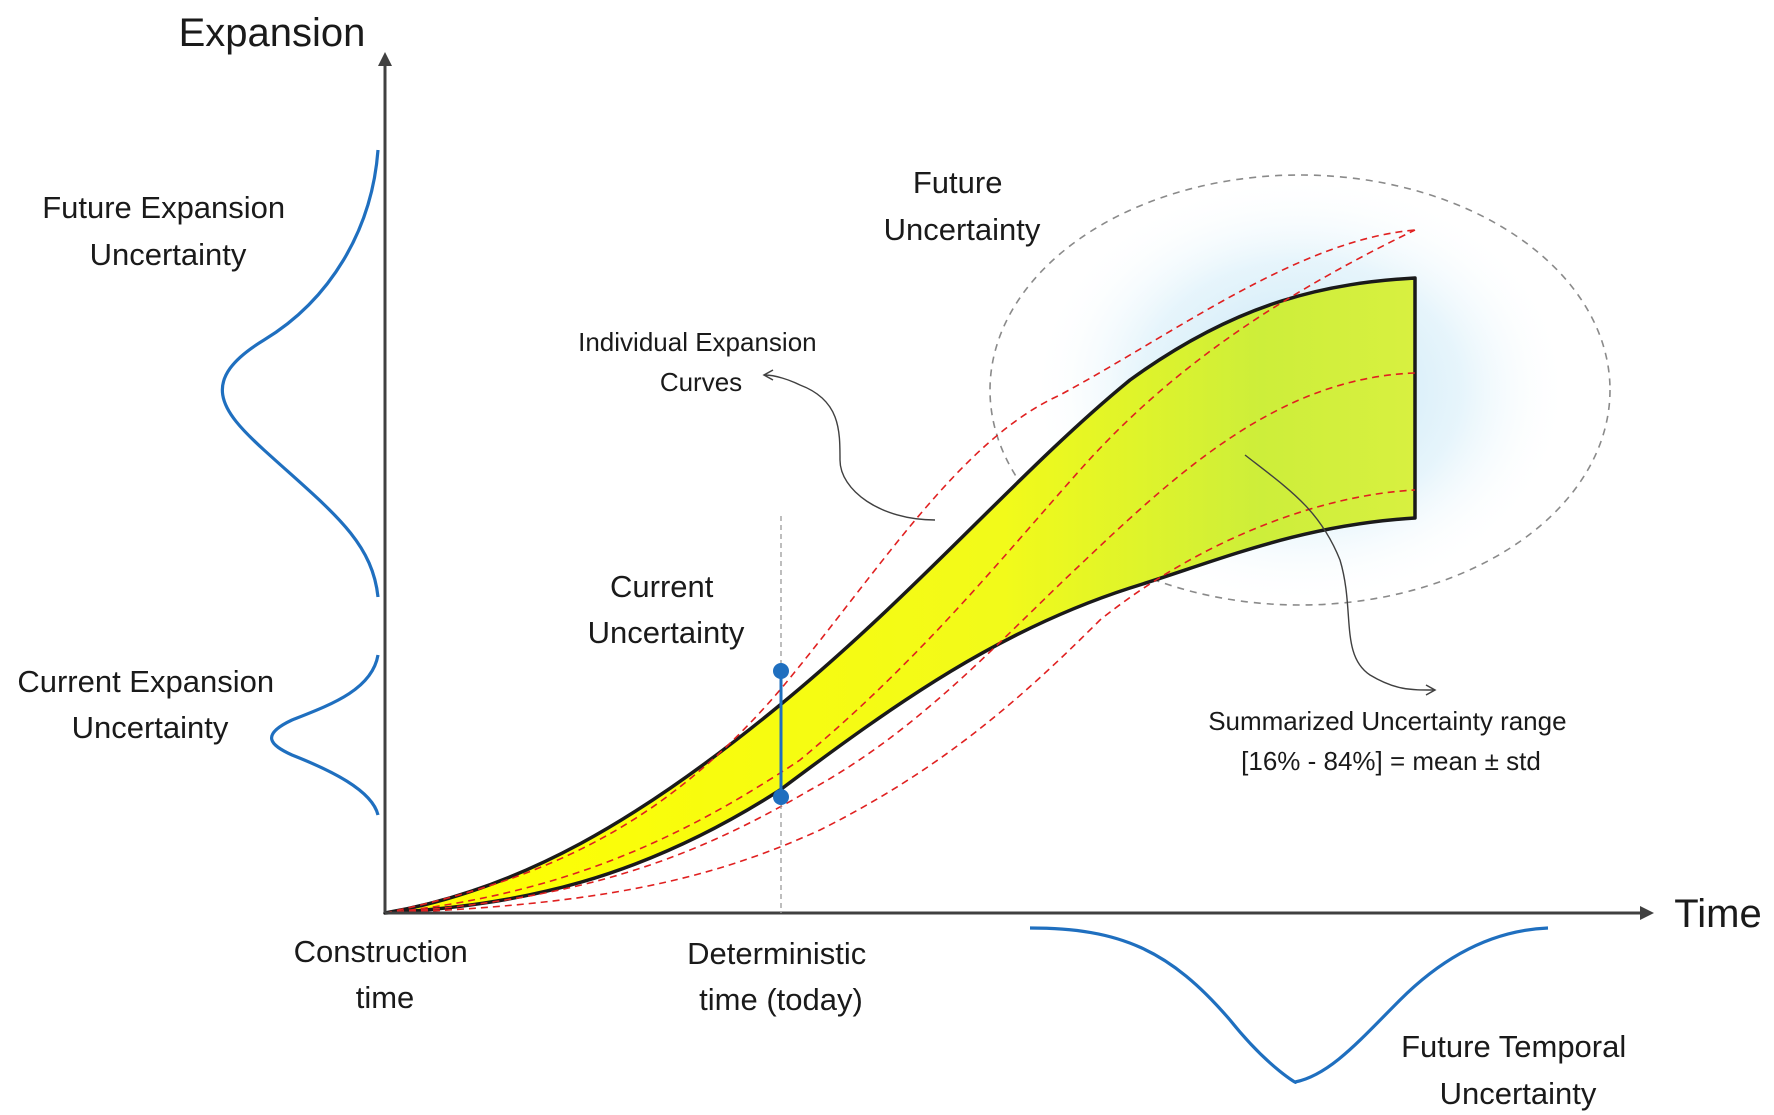 This screenshot has width=1774, height=1115. What do you see at coordinates (272, 33) in the screenshot?
I see `y-axis-label: Expansion` at bounding box center [272, 33].